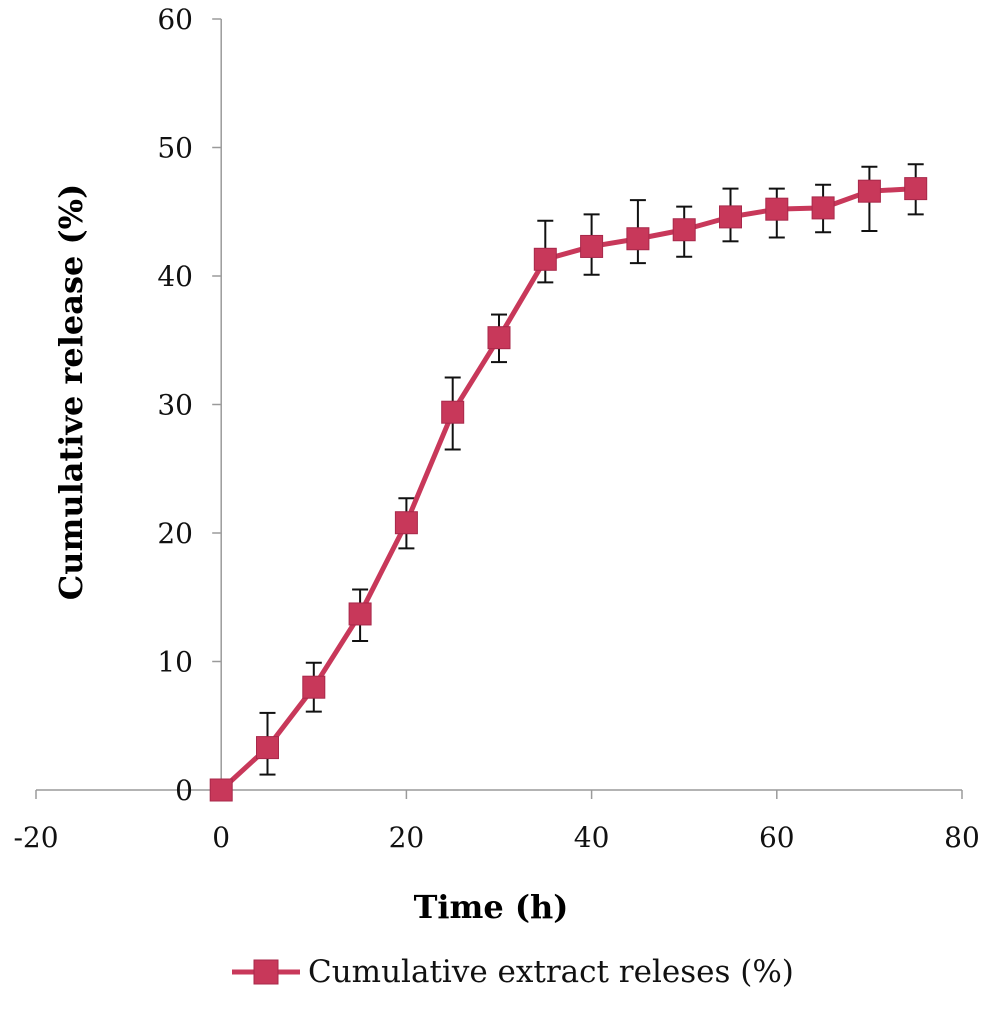 The height and width of the screenshot is (1014, 1000). I want to click on y-tick-label: 30, so click(175, 405).